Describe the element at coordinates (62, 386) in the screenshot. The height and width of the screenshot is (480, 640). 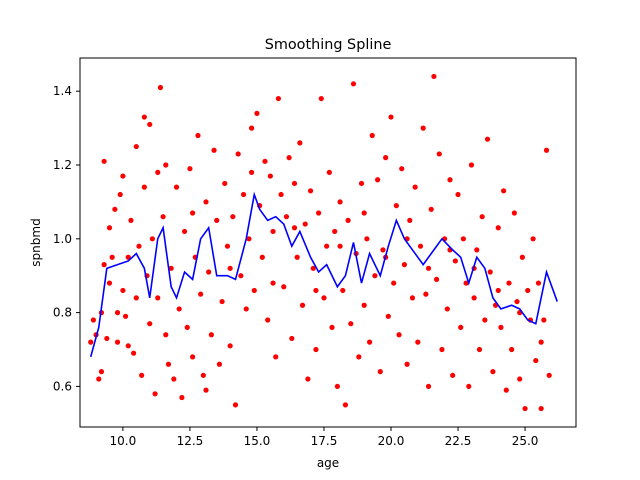
I see `y-tick-label: 0.6` at that location.